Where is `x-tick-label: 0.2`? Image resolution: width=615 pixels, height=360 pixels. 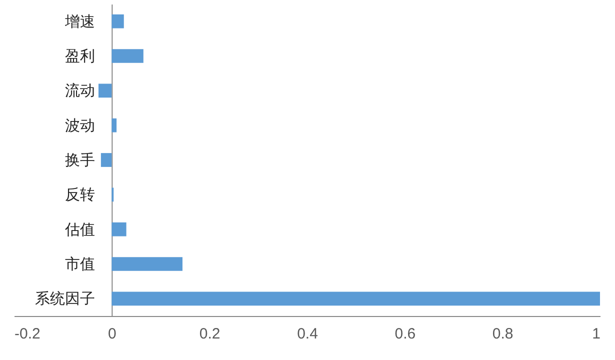 x-tick-label: 0.2 is located at coordinates (209, 334).